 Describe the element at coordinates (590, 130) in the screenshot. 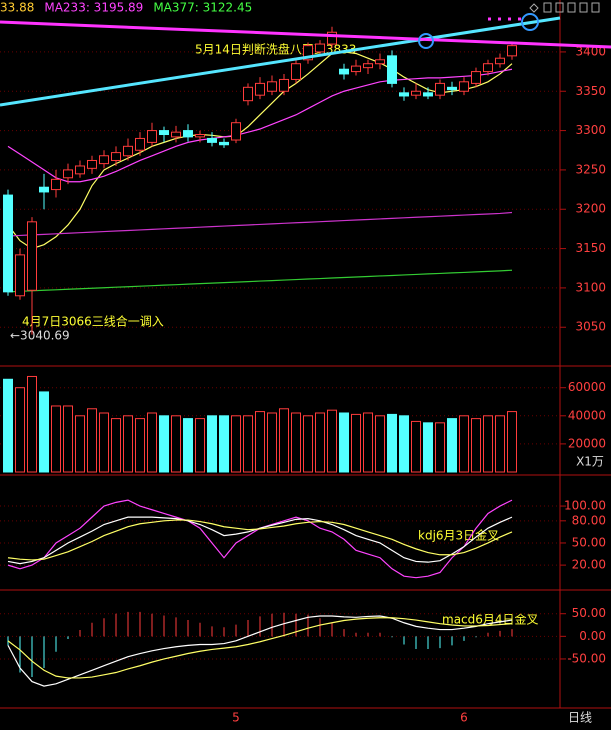

I see `y-tick-label: 3300` at that location.